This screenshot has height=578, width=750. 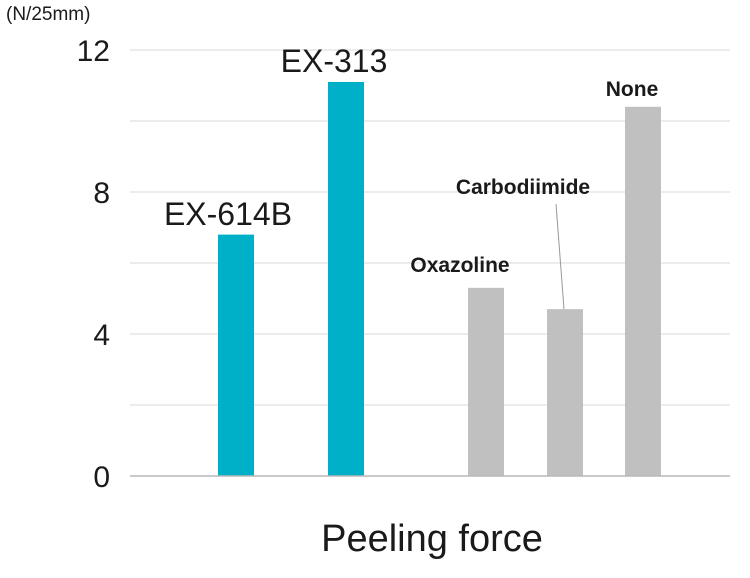 What do you see at coordinates (228, 214) in the screenshot?
I see `bar-label-ex-614b: EX-614B` at bounding box center [228, 214].